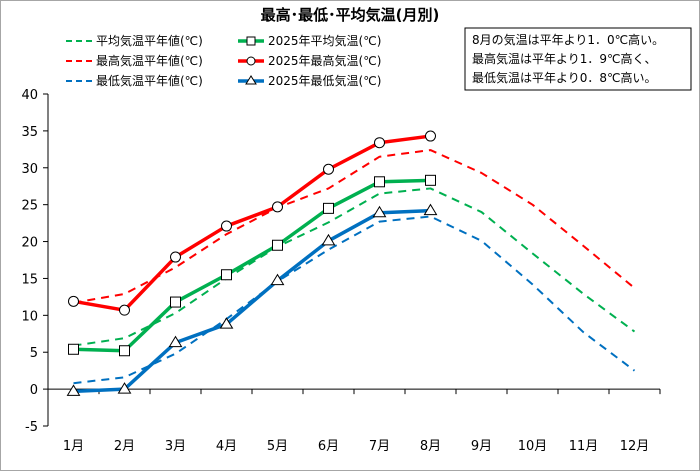 The width and height of the screenshot is (700, 471). I want to click on x-tick-label: 4月, so click(226, 446).